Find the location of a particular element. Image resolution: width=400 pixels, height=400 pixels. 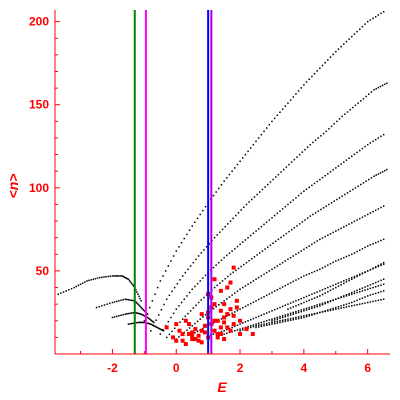

y-tick-label: 100 is located at coordinates (39, 188).